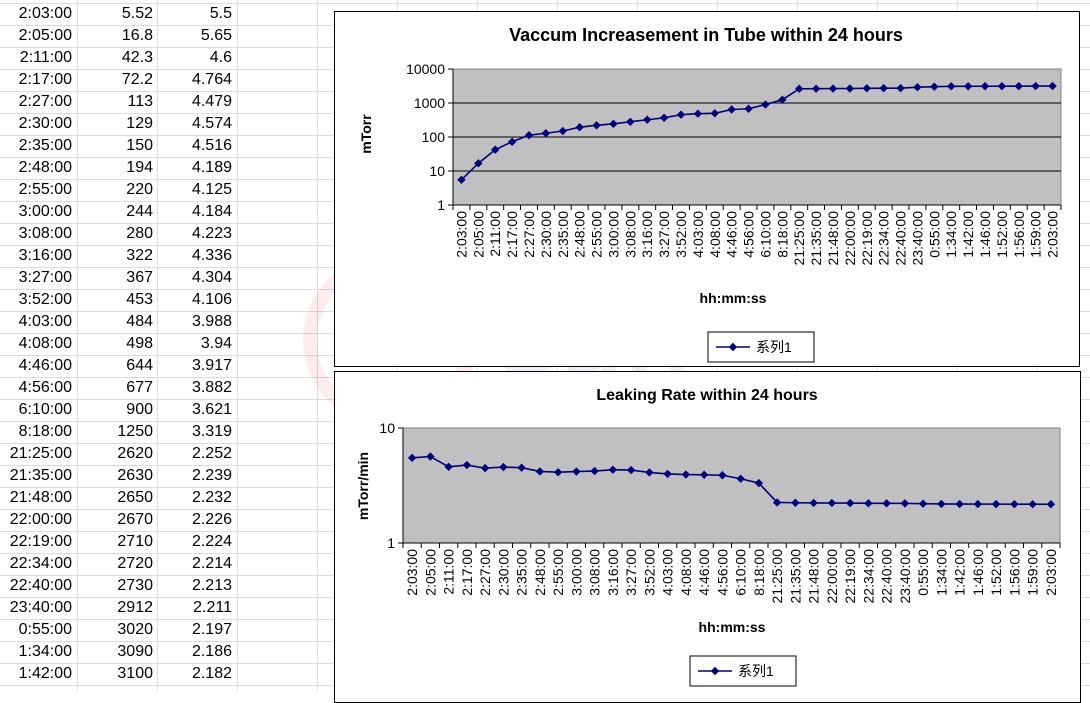 The image size is (1090, 703). What do you see at coordinates (139, 409) in the screenshot?
I see `pressure-cell: 900` at bounding box center [139, 409].